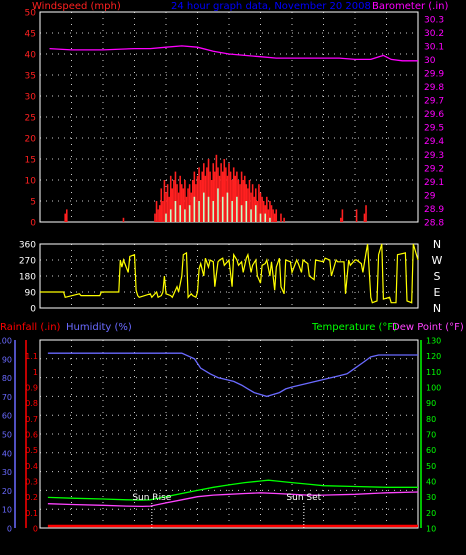  Describe the element at coordinates (418, 233) in the screenshot. I see `x-tick-label: 00` at that location.